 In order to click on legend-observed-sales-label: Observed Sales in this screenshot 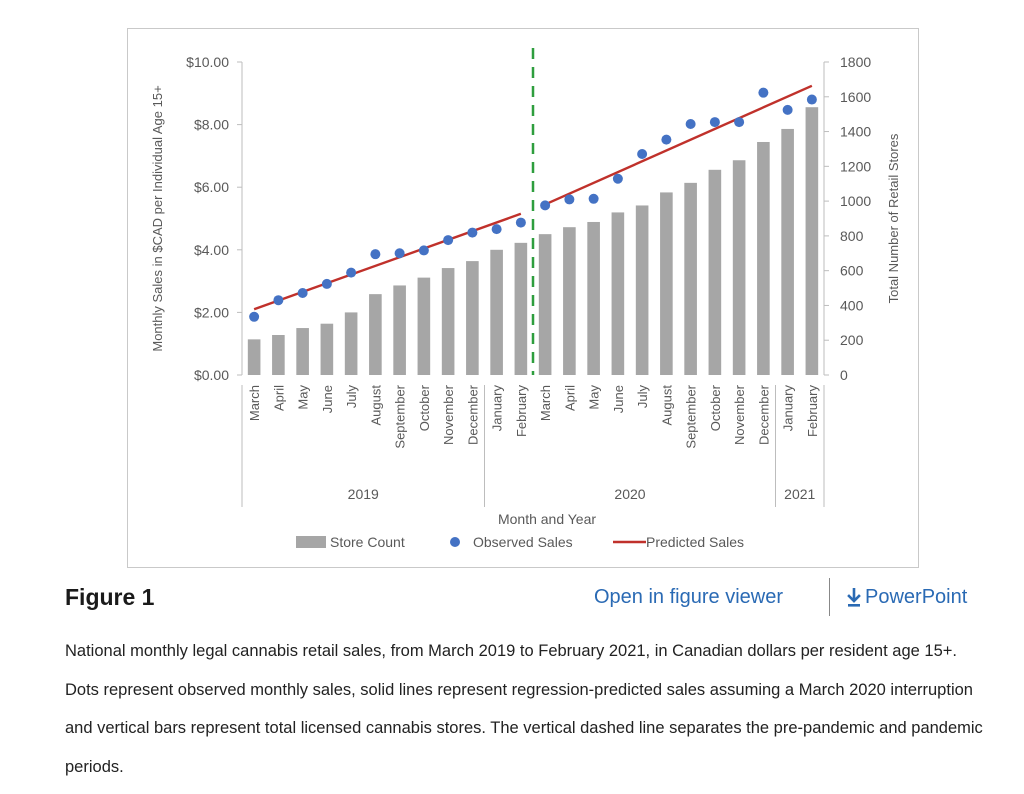, I will do `click(523, 542)`.